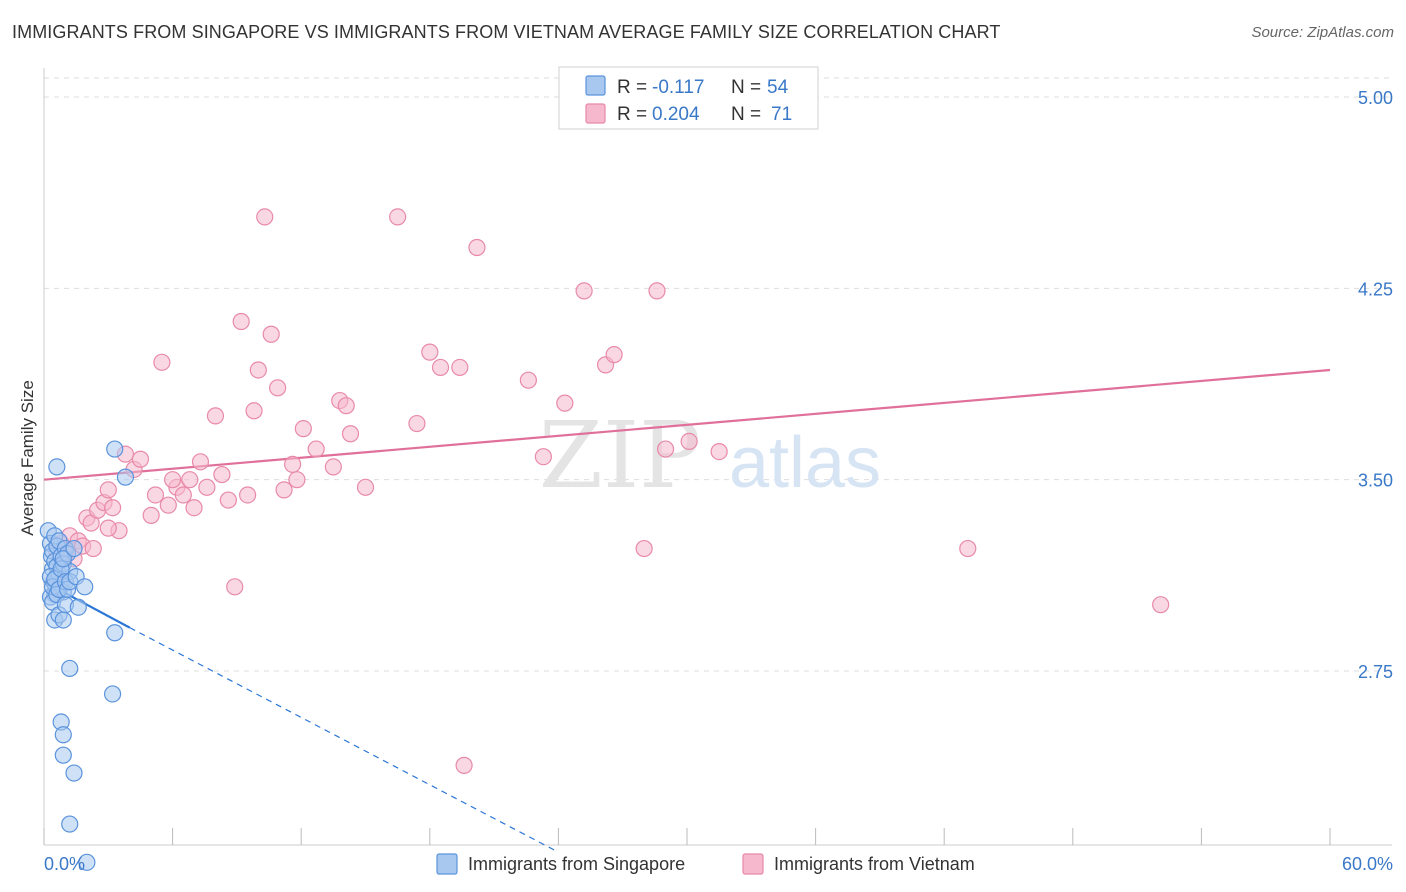 The height and width of the screenshot is (892, 1406). I want to click on singapore-trend-extension, so click(344, 740).